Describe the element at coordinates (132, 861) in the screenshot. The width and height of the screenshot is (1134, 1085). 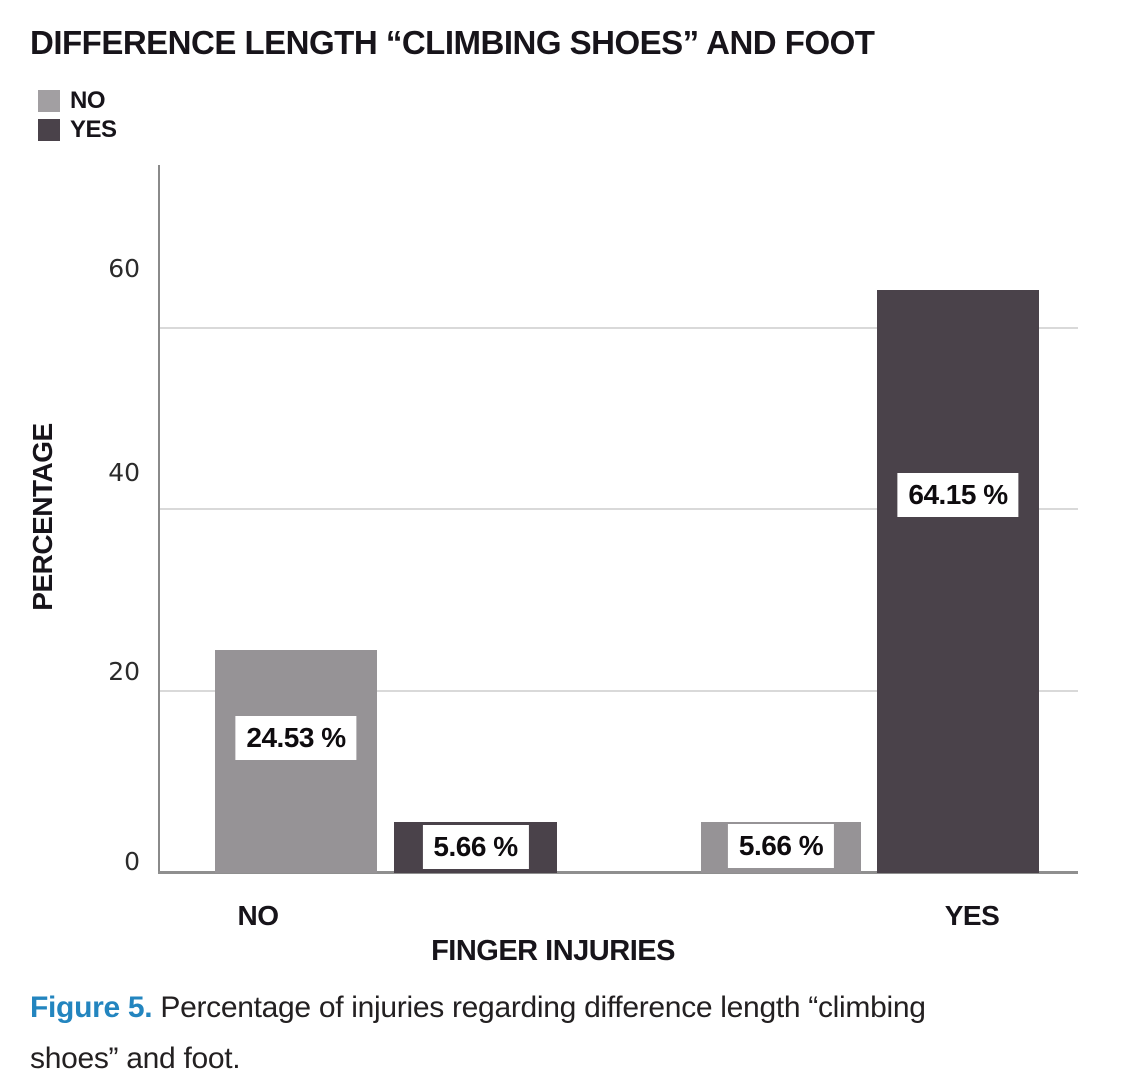
I see `y-tick-label-0: 0` at that location.